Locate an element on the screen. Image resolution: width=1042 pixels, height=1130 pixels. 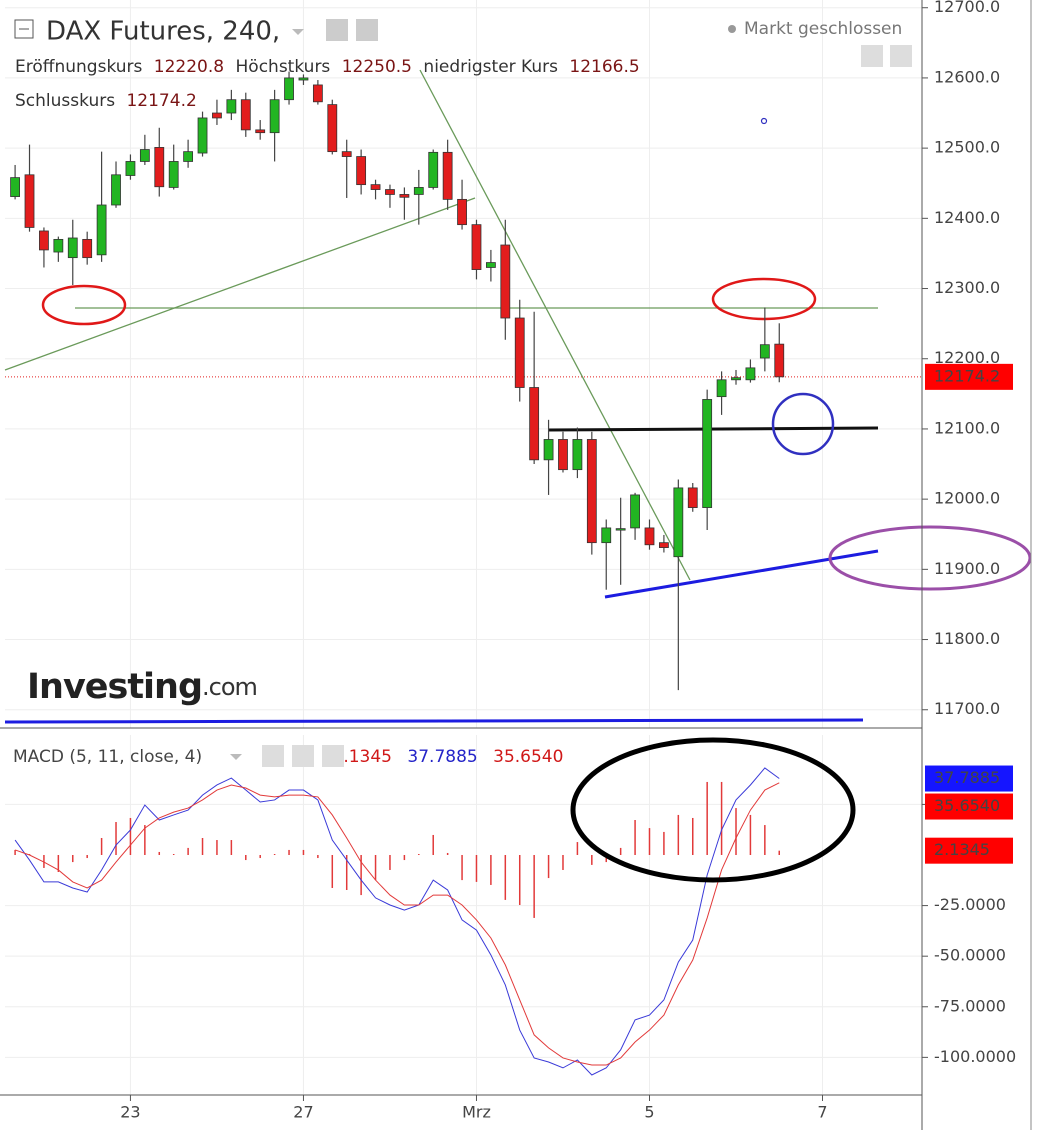
watermark: Investing.com is located at coordinates (142, 687).